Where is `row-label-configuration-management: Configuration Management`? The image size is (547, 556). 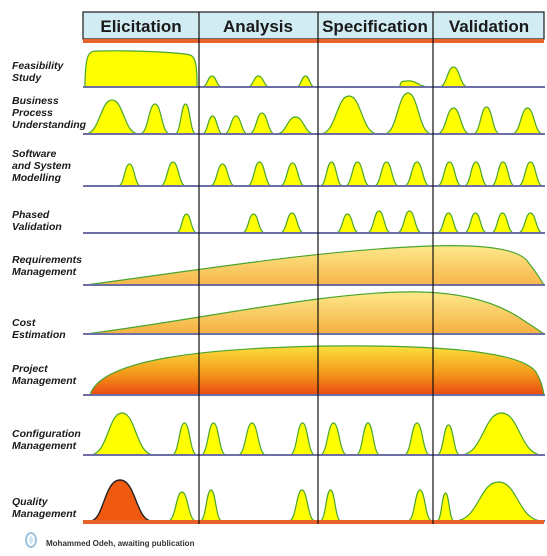 row-label-configuration-management: Configuration Management is located at coordinates (46, 440).